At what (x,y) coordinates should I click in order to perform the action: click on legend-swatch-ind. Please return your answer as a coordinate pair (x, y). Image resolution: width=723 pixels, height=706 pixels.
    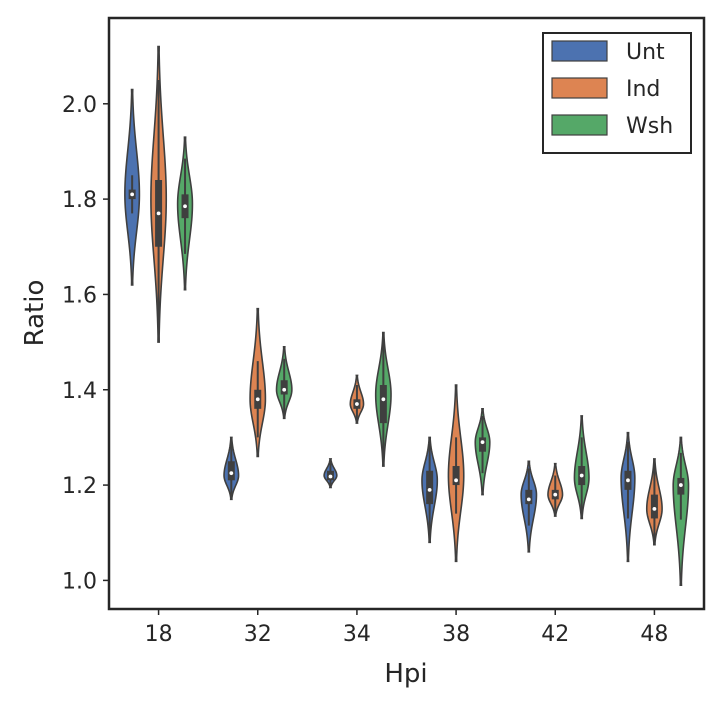
    Looking at the image, I should click on (579, 88).